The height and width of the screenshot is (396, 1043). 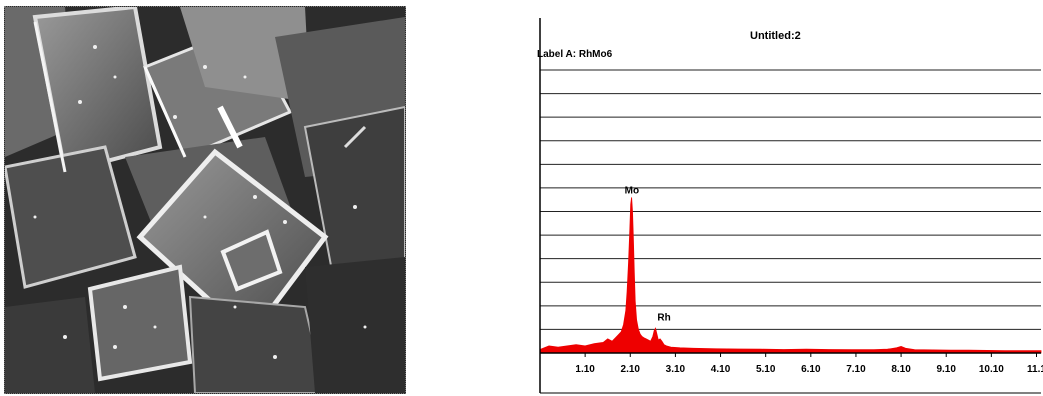 What do you see at coordinates (766, 369) in the screenshot?
I see `x-tick-label: 5.10` at bounding box center [766, 369].